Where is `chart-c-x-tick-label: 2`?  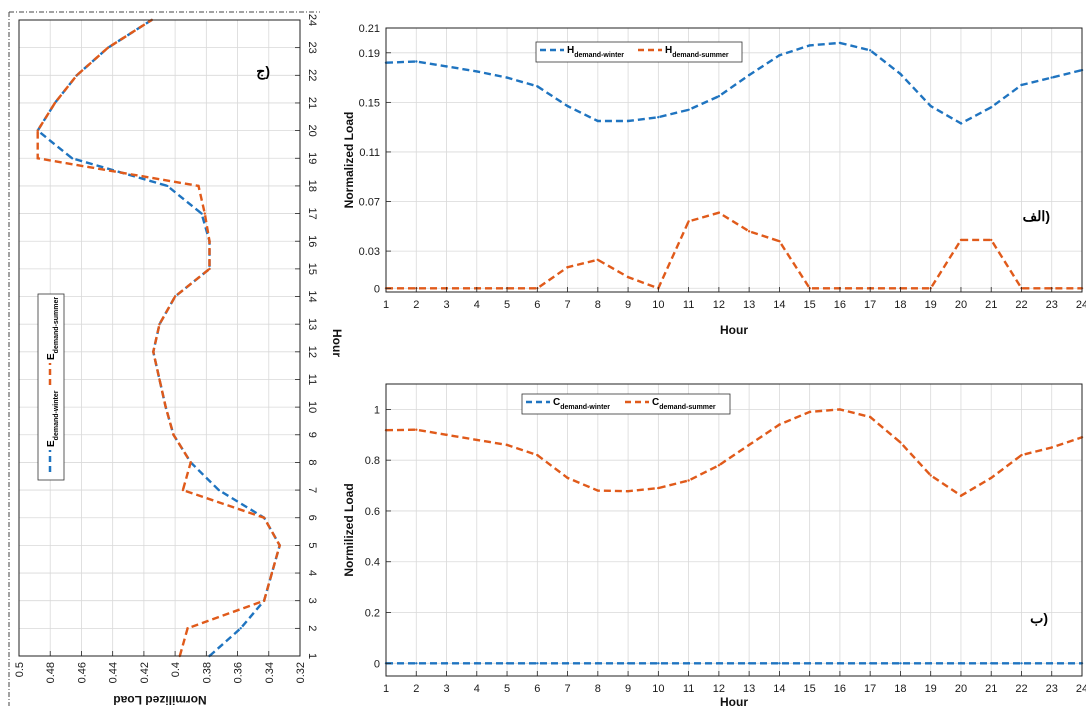 chart-c-x-tick-label: 2 is located at coordinates (416, 689).